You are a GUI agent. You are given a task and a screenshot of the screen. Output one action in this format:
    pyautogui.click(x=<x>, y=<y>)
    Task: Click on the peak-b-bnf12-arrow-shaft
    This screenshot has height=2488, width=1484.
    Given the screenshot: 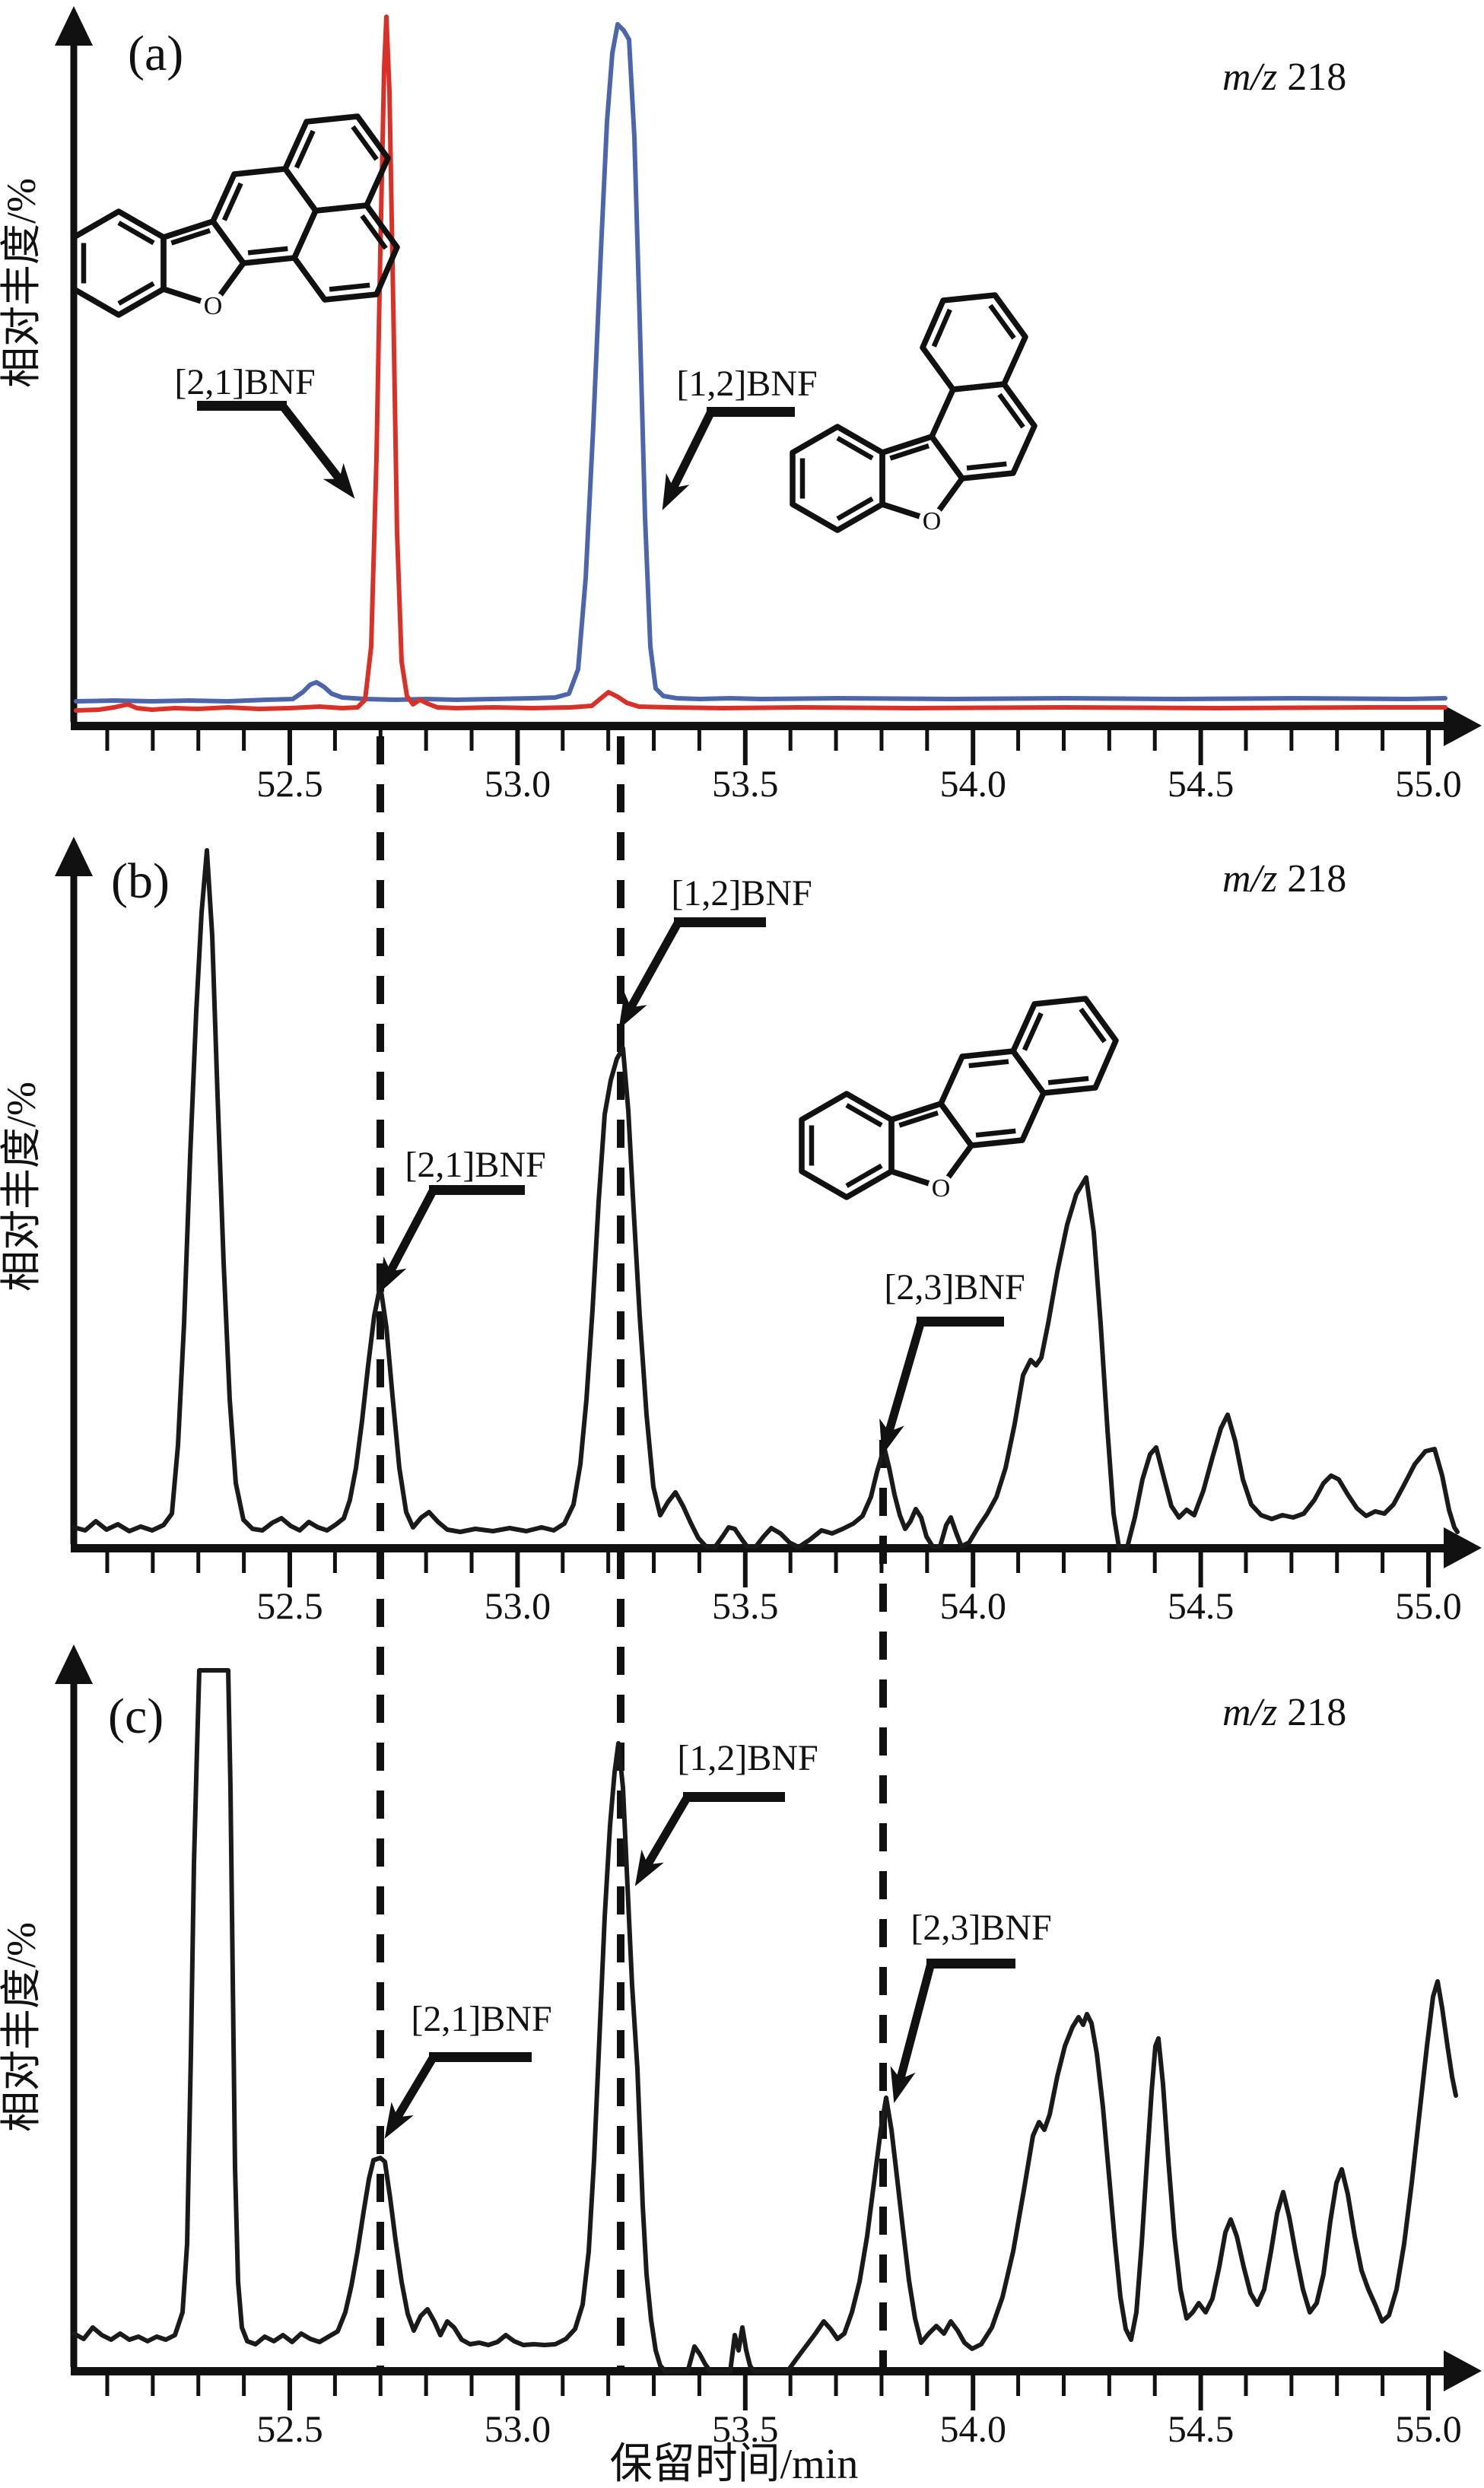 What is the action you would take?
    pyautogui.click(x=654, y=966)
    